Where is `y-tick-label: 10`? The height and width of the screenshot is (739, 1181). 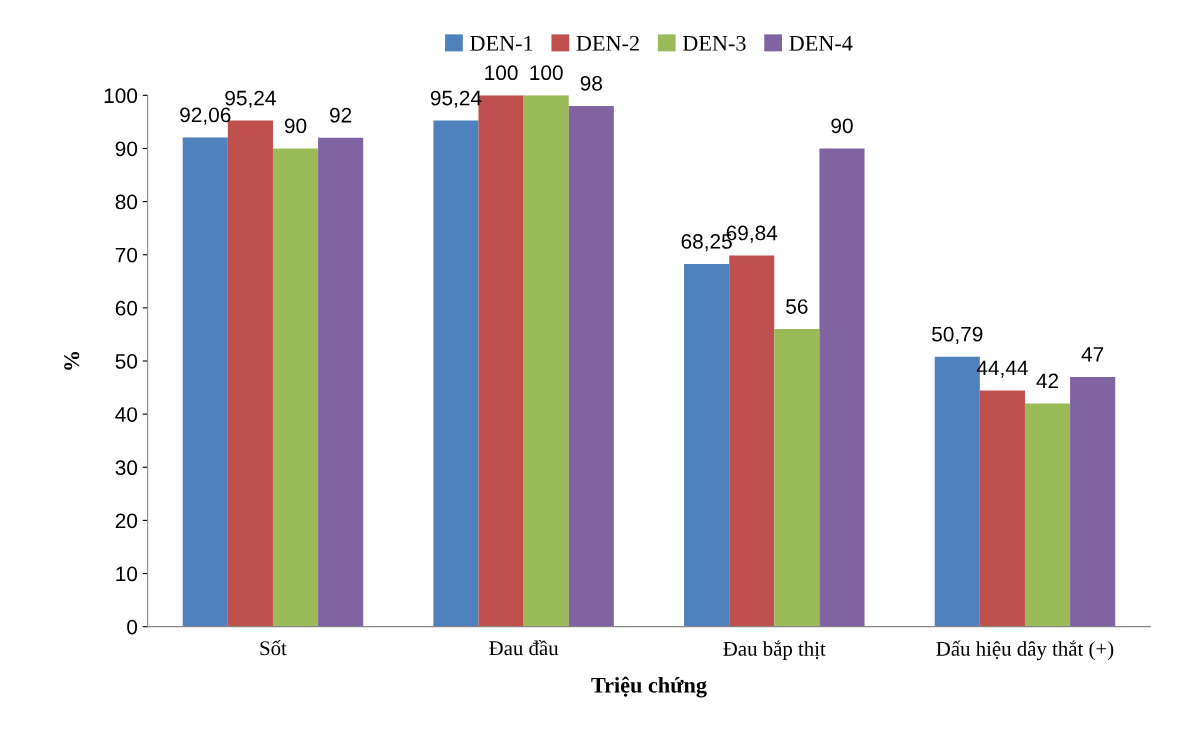 y-tick-label: 10 is located at coordinates (127, 574).